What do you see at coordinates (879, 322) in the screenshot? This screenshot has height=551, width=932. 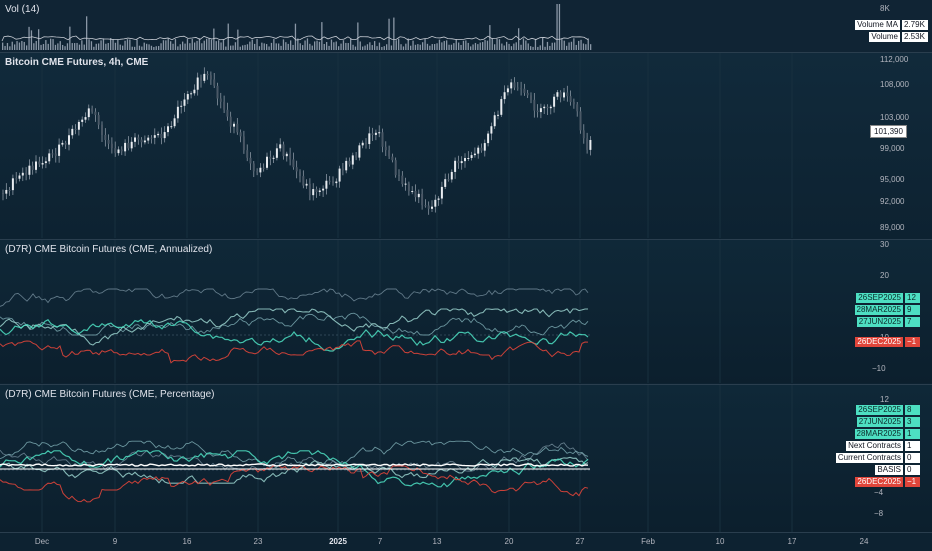 I see `tag-label: 27JUN2025` at bounding box center [879, 322].